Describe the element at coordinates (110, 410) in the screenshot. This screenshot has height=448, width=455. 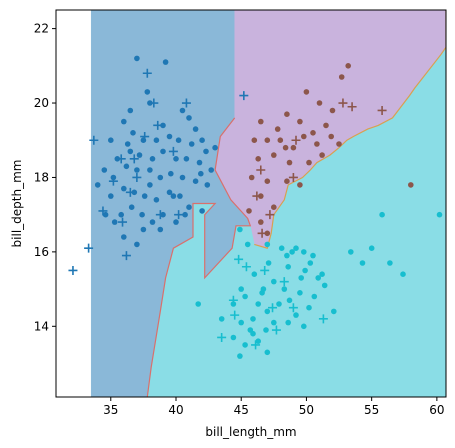
I see `x-tick-label-0: 35` at that location.